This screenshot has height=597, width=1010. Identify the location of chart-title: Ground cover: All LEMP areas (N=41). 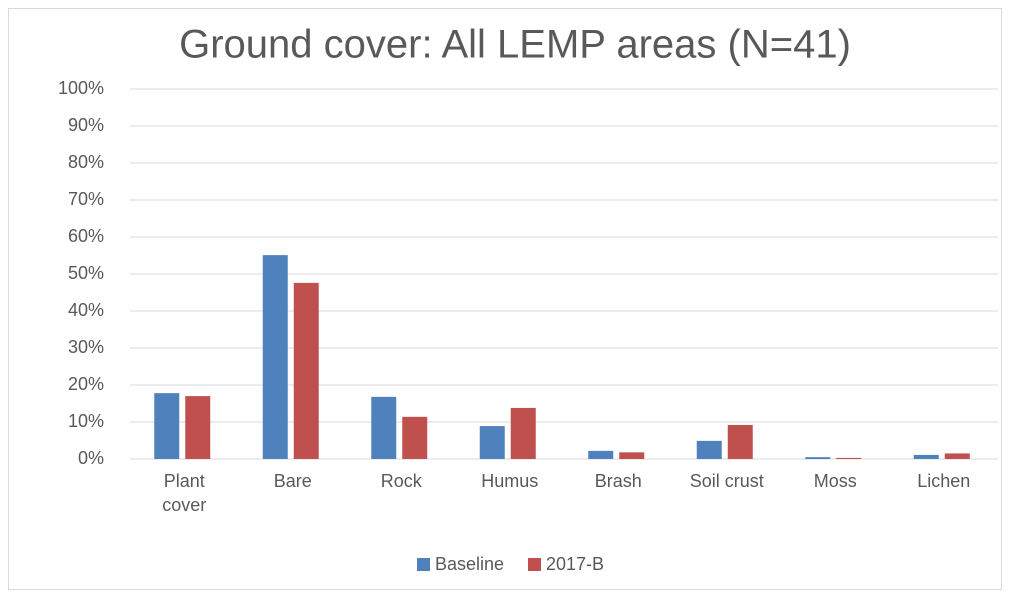
(515, 45).